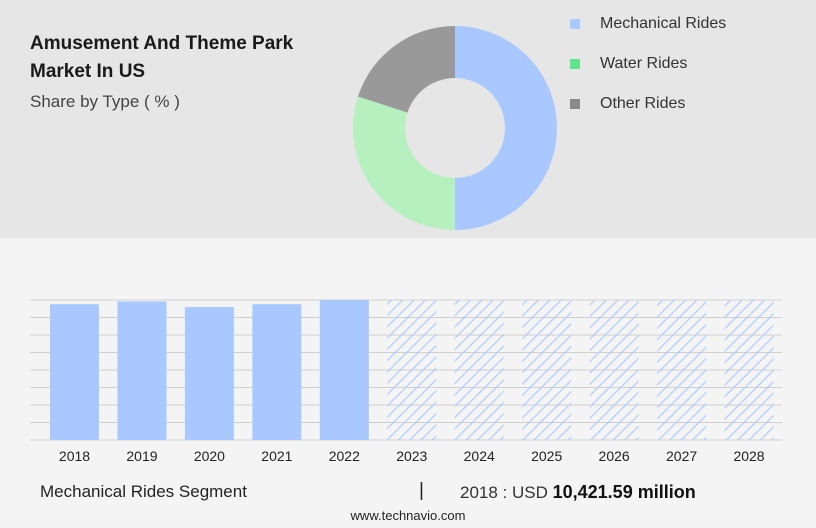 The image size is (816, 528). What do you see at coordinates (479, 456) in the screenshot?
I see `x-tick-label: 2024` at bounding box center [479, 456].